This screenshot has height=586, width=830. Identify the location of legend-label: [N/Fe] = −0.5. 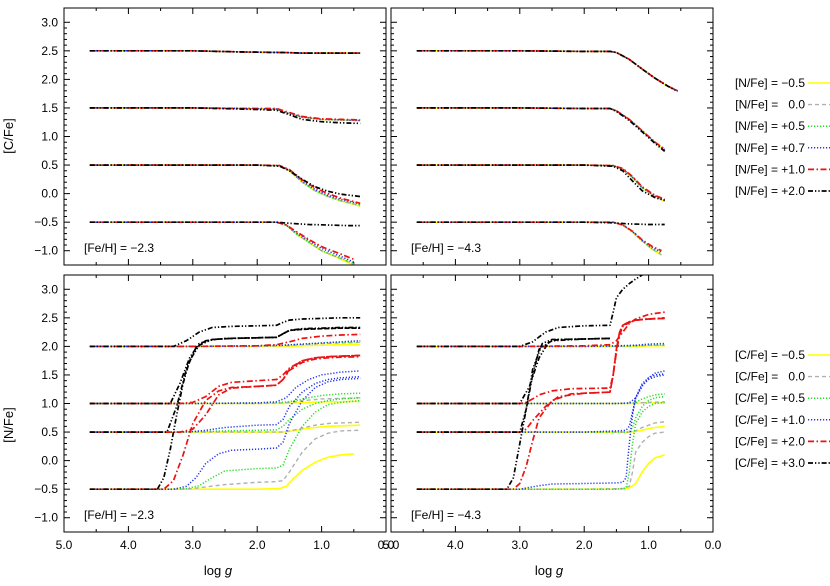
(770, 83).